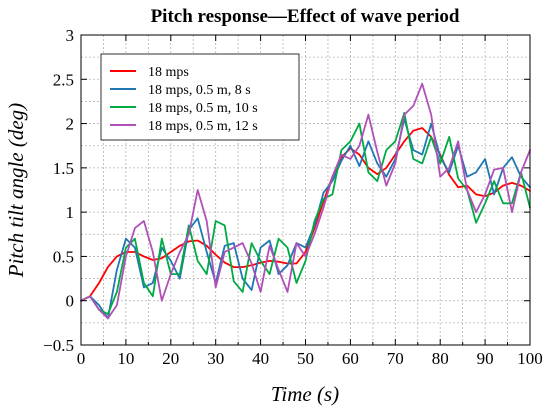  Describe the element at coordinates (168, 72) in the screenshot. I see `legend-label-1: 18 mps` at that location.